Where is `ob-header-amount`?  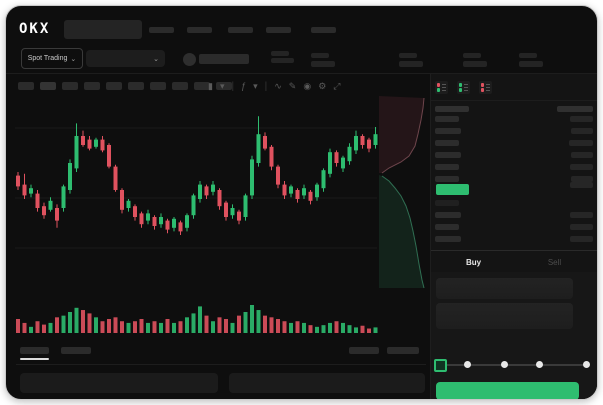 ob-header-amount is located at coordinates (575, 109).